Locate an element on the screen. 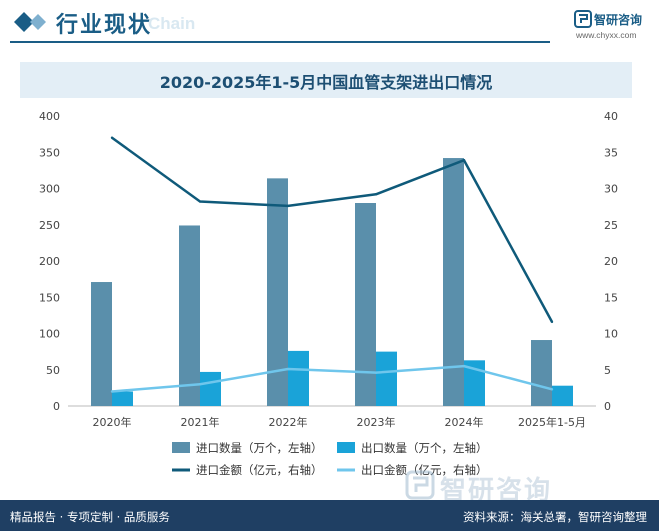 The width and height of the screenshot is (659, 531). chart-title: 2020-2025年1-5月中国血管支架进出口情况 is located at coordinates (326, 82).